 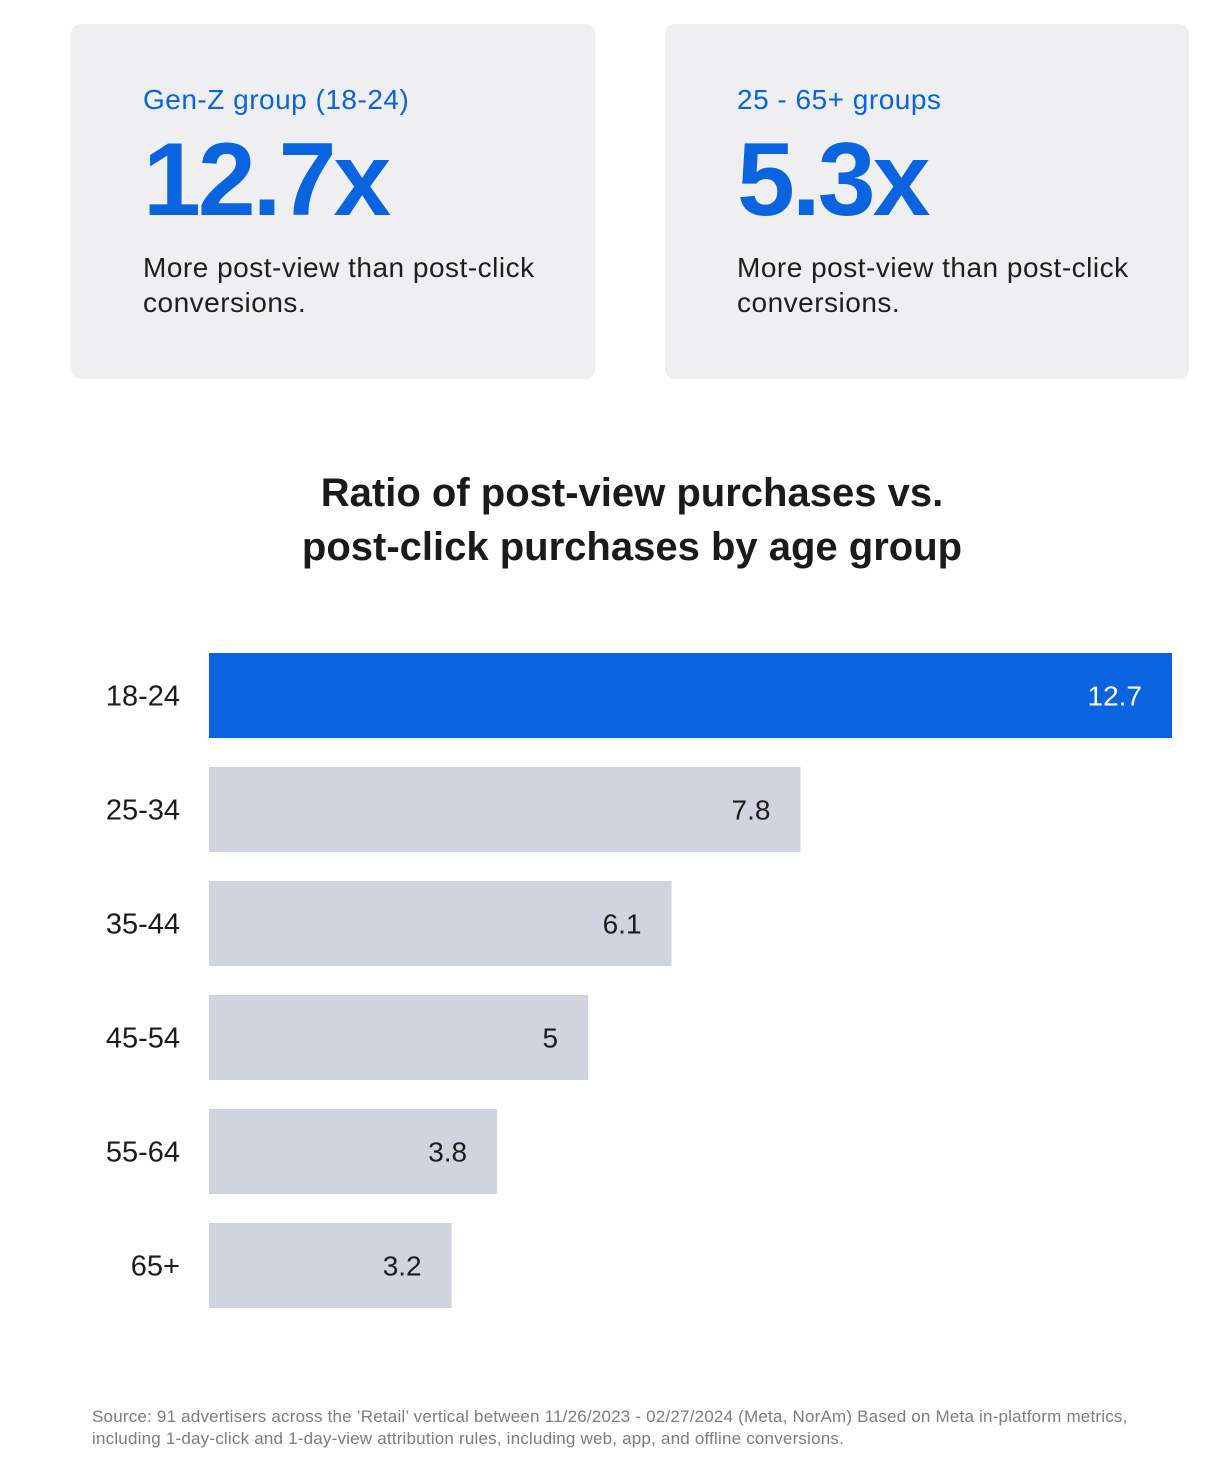 What do you see at coordinates (267, 180) in the screenshot?
I see `gen-z-ratio-value: 12.7x` at bounding box center [267, 180].